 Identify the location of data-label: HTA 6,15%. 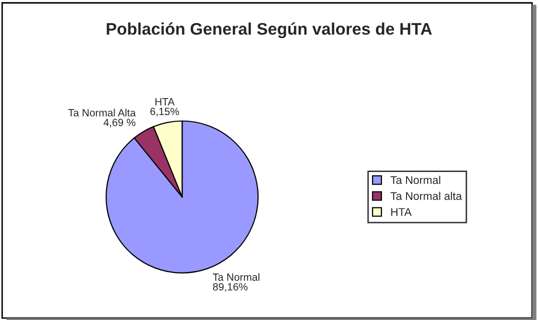
(165, 107).